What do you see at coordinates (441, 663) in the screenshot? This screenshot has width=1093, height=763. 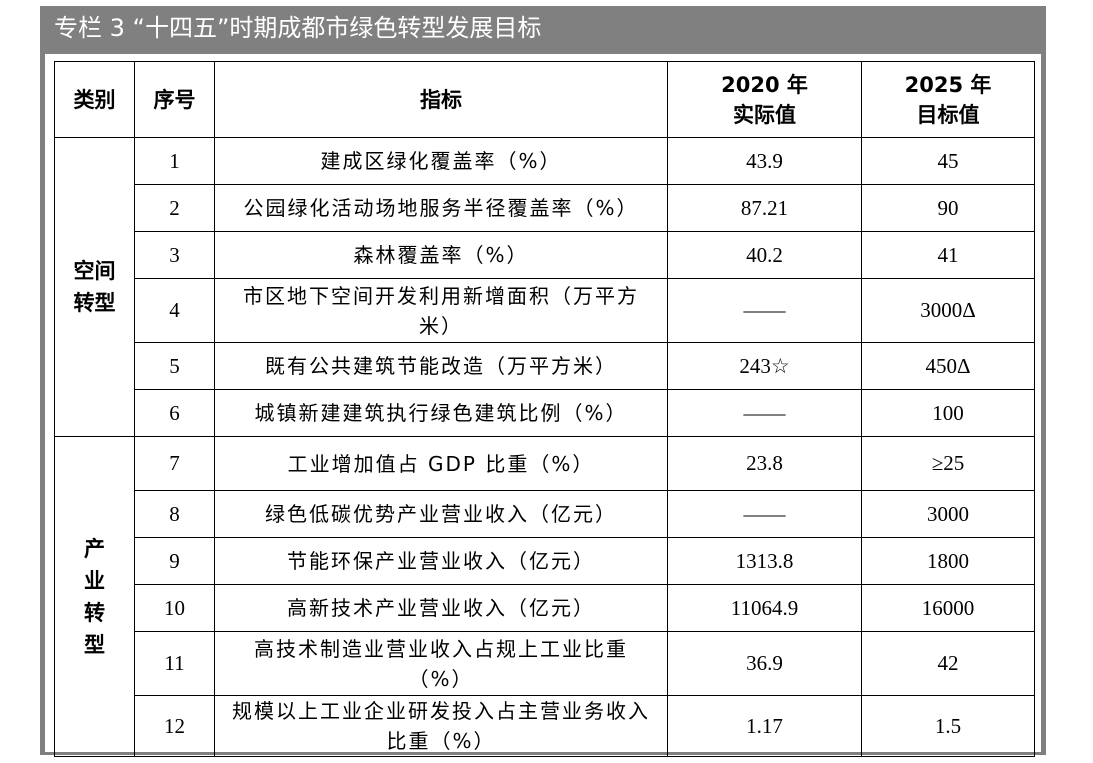 I see `row-indicator: 高技术制造业营业收入占规上工业比重（%）` at bounding box center [441, 663].